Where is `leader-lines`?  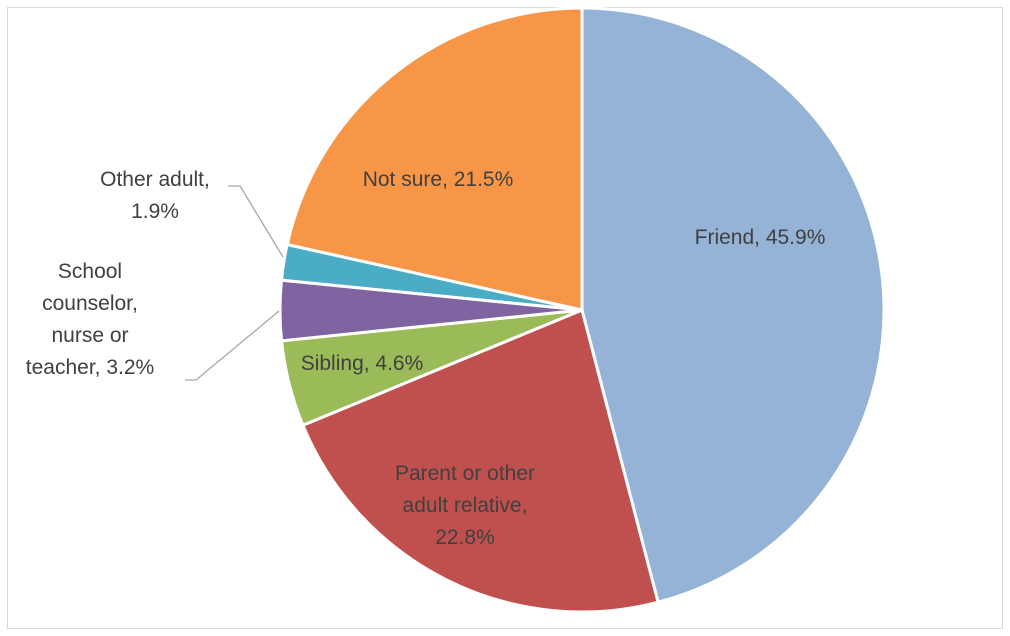 leader-lines is located at coordinates (234, 283).